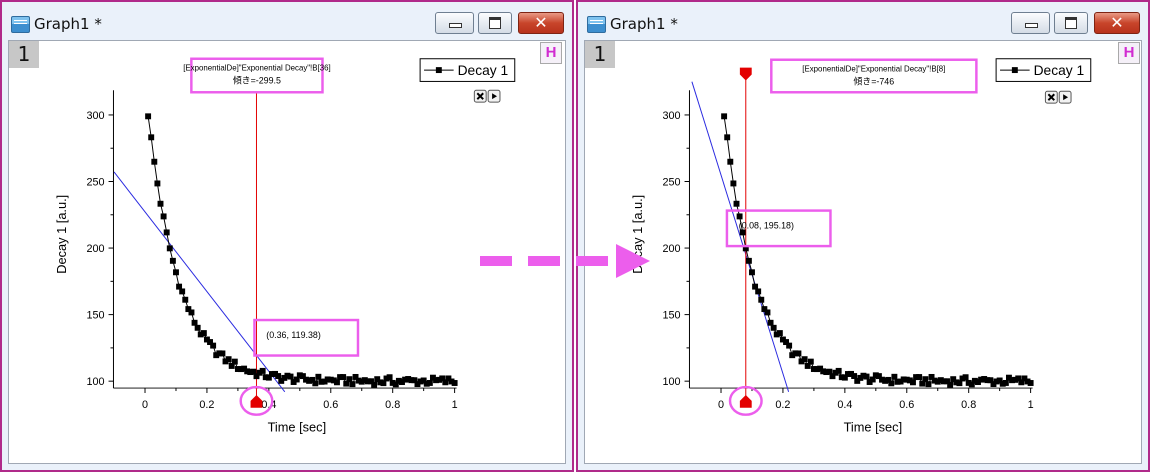 This screenshot has height=474, width=1150. Describe the element at coordinates (745, 401) in the screenshot. I see `cursor-bottom-marker` at that location.